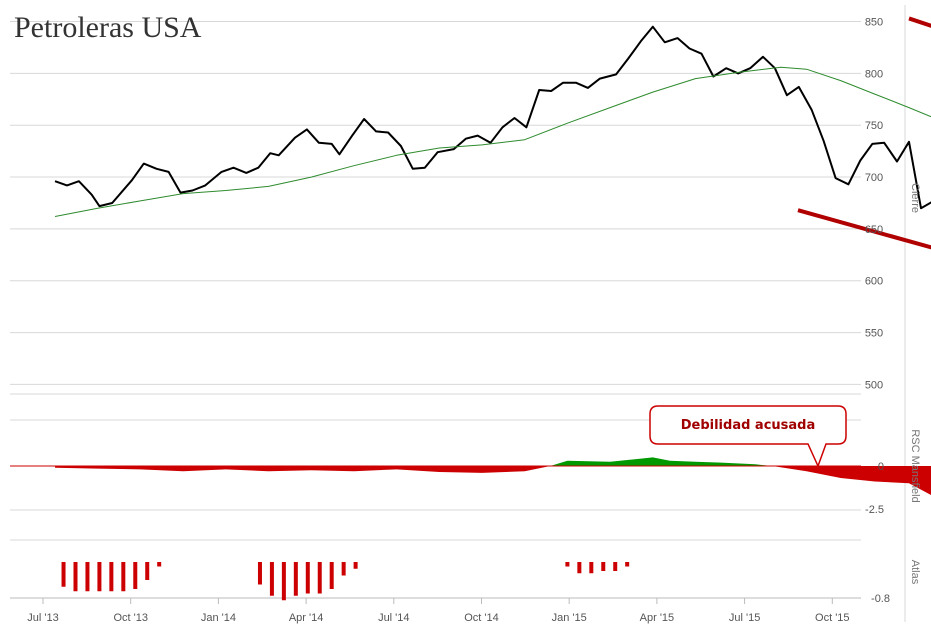 Image resolution: width=931 pixels, height=628 pixels. What do you see at coordinates (874, 74) in the screenshot?
I see `price-tick-label: 800` at bounding box center [874, 74].